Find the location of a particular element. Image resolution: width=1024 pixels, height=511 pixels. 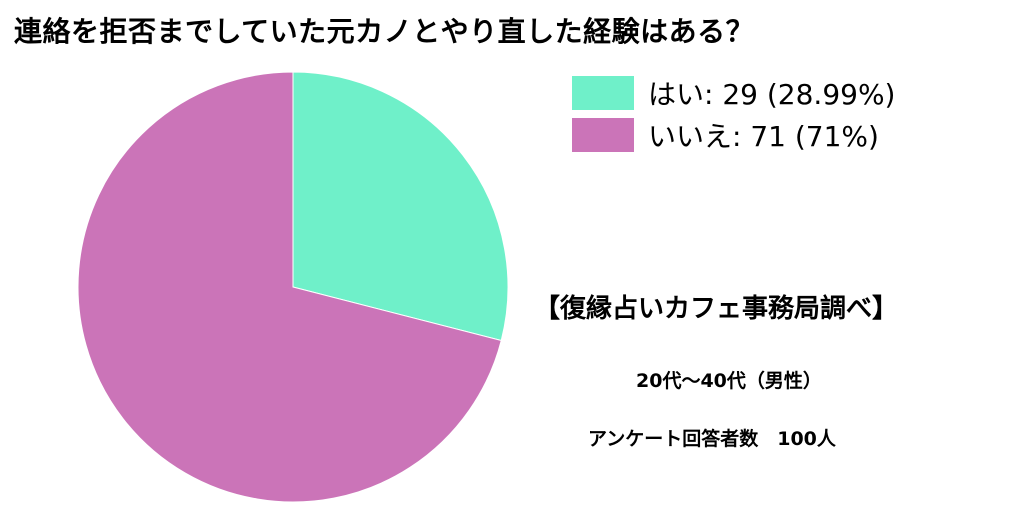

pie-slice-yes is located at coordinates (400, 206).